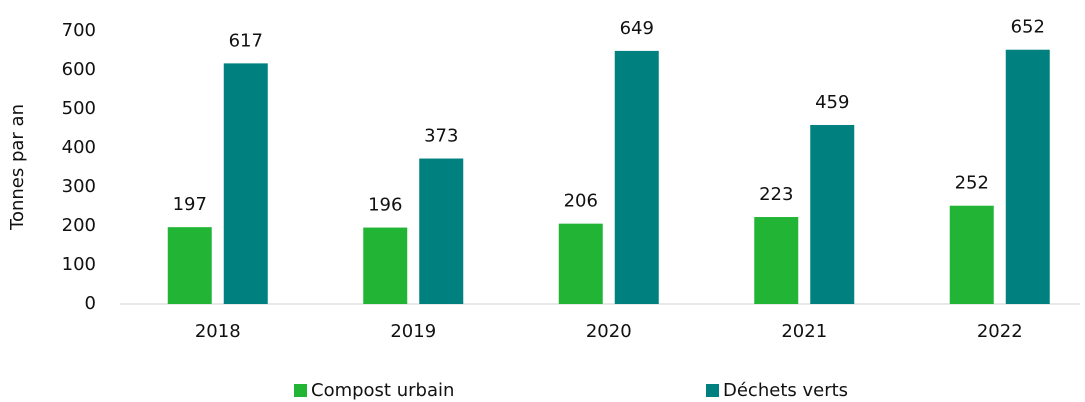 The width and height of the screenshot is (1085, 402). I want to click on data-label: 617, so click(246, 40).